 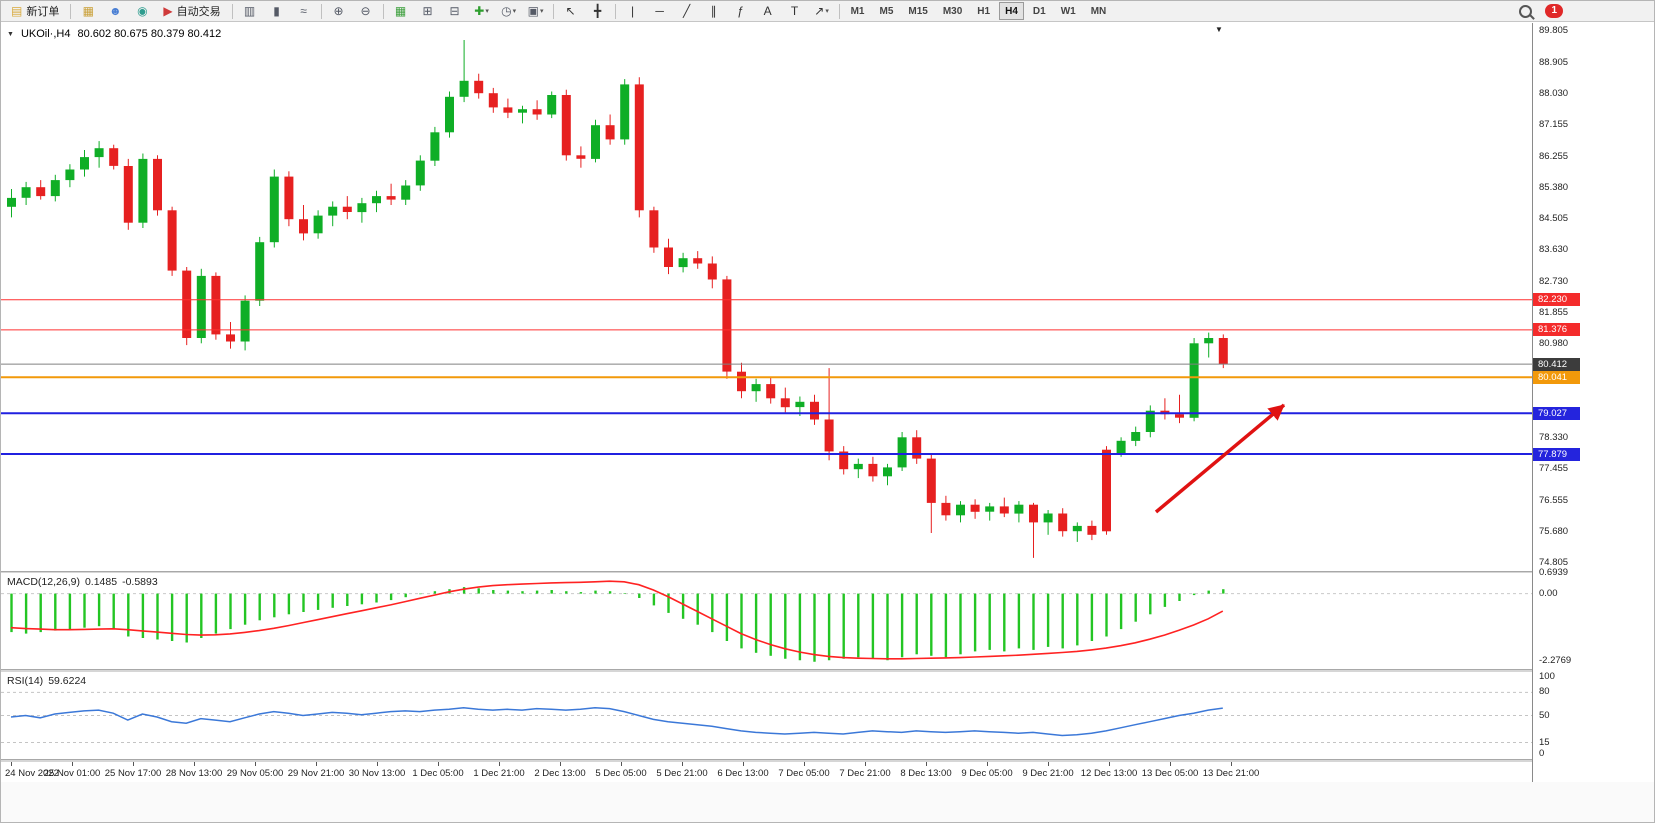 I want to click on time-axis-label: 29 Nov 05:00, so click(x=255, y=773).